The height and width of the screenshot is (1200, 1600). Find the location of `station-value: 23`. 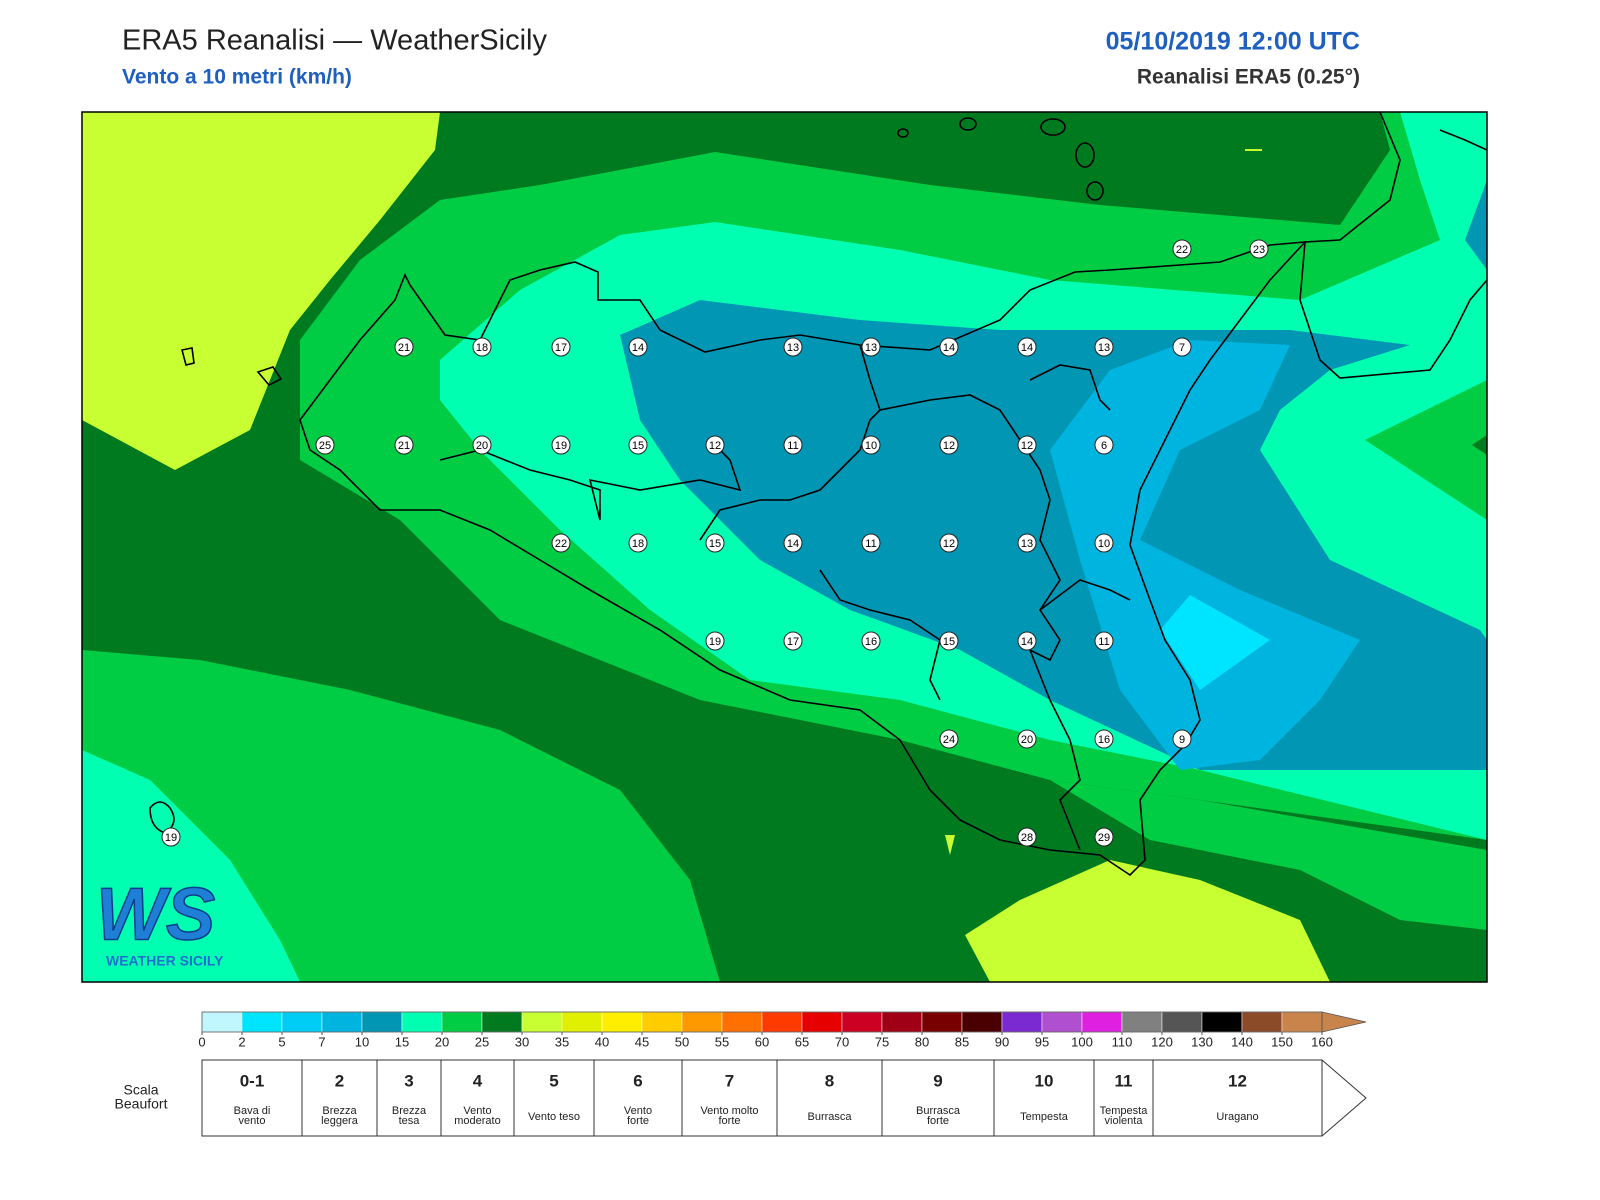

station-value: 23 is located at coordinates (1259, 250).